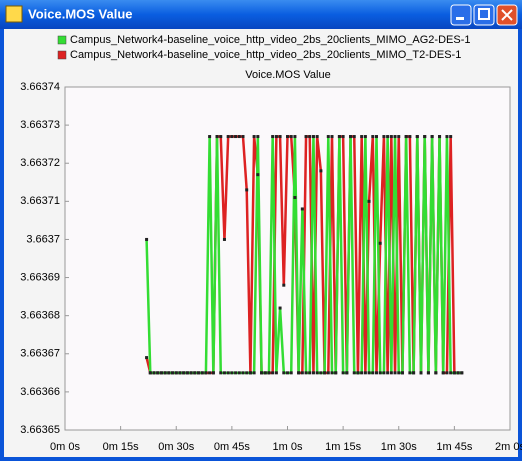 Image resolution: width=522 pixels, height=466 pixels. What do you see at coordinates (121, 447) in the screenshot?
I see `x-tick-label: 0m 15s` at bounding box center [121, 447].